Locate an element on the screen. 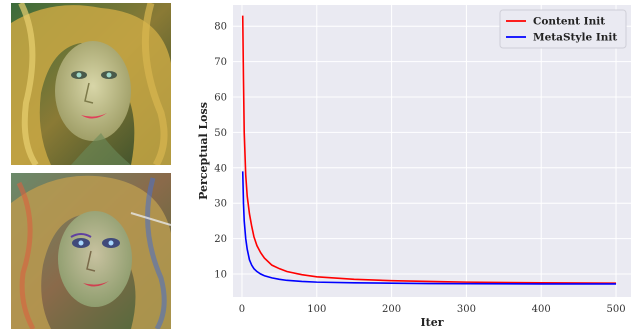 This screenshot has height=329, width=633. y-tick-label: 70 is located at coordinates (220, 62).